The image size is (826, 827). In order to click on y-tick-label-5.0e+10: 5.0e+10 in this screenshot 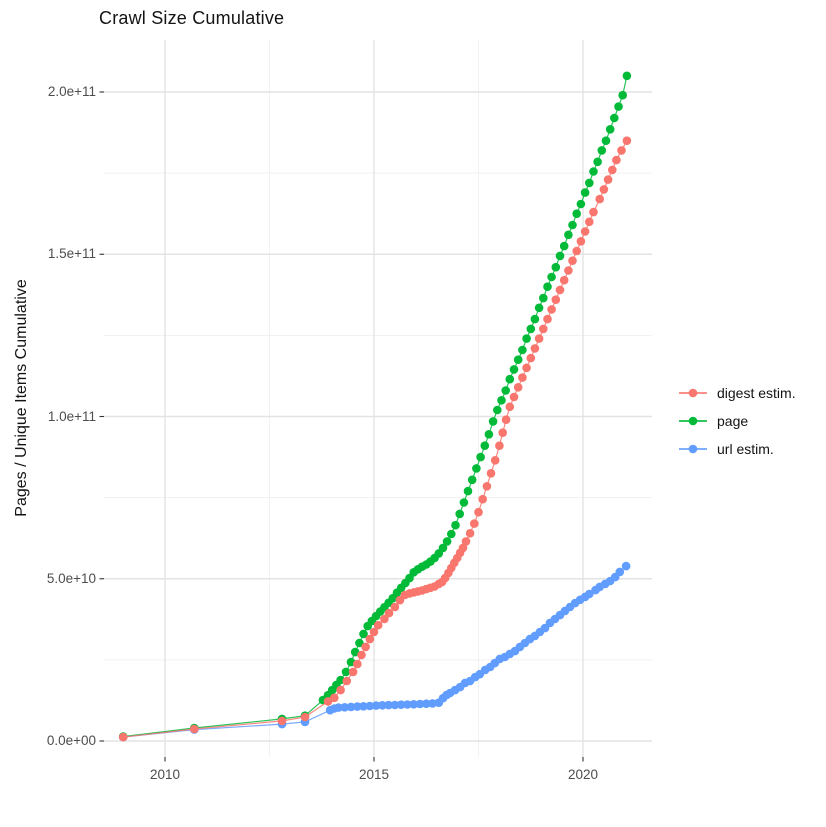, I will do `click(71, 578)`.